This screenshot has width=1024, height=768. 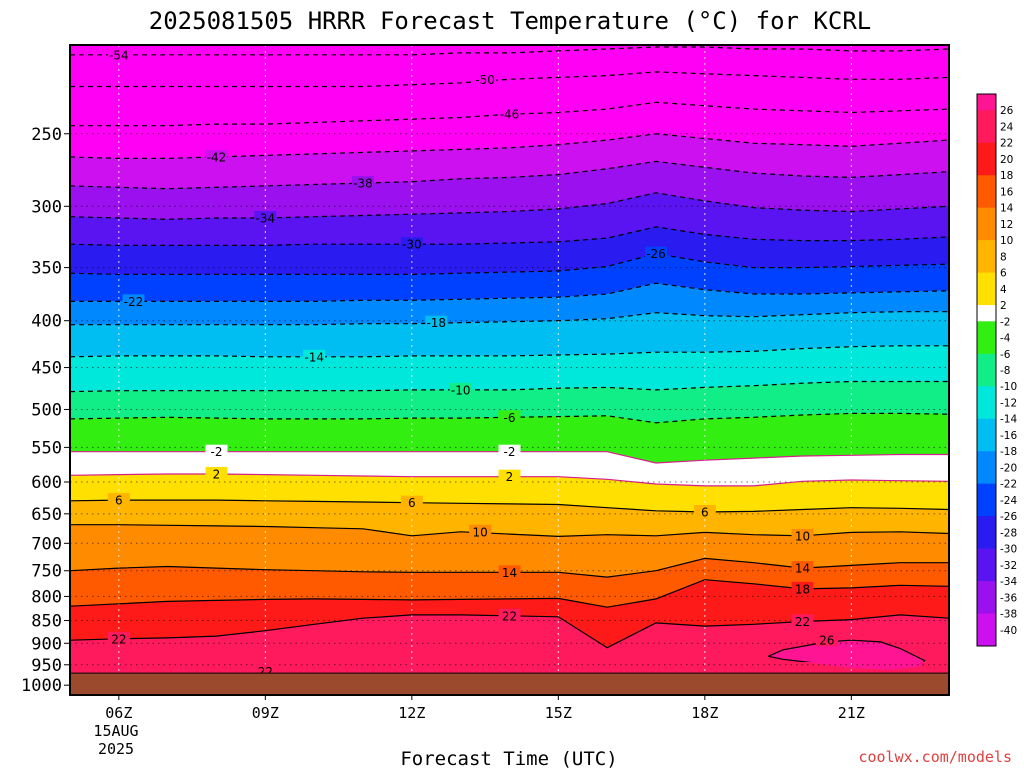 What do you see at coordinates (509, 684) in the screenshot?
I see `ground-below-surface` at bounding box center [509, 684].